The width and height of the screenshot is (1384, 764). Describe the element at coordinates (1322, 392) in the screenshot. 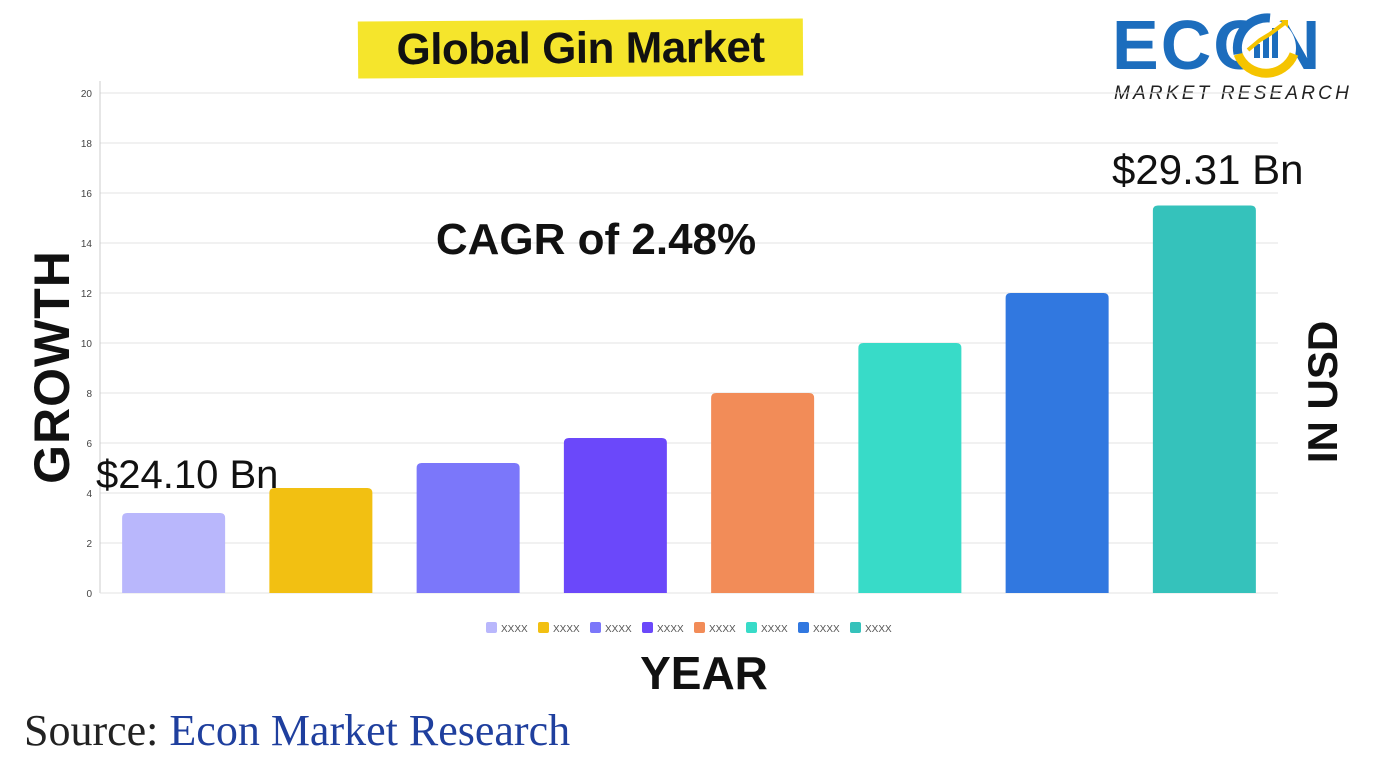

I see `unit-label: IN USD` at that location.